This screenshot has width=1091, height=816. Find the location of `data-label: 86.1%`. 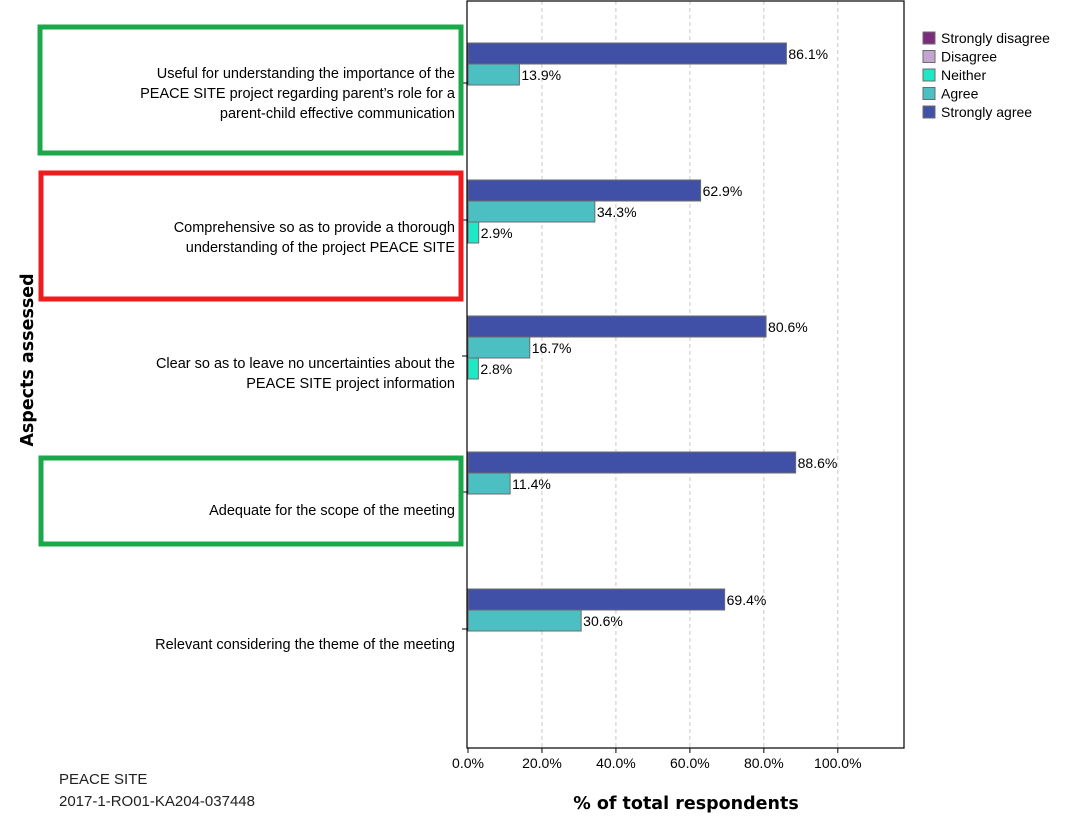

data-label: 86.1% is located at coordinates (808, 54).